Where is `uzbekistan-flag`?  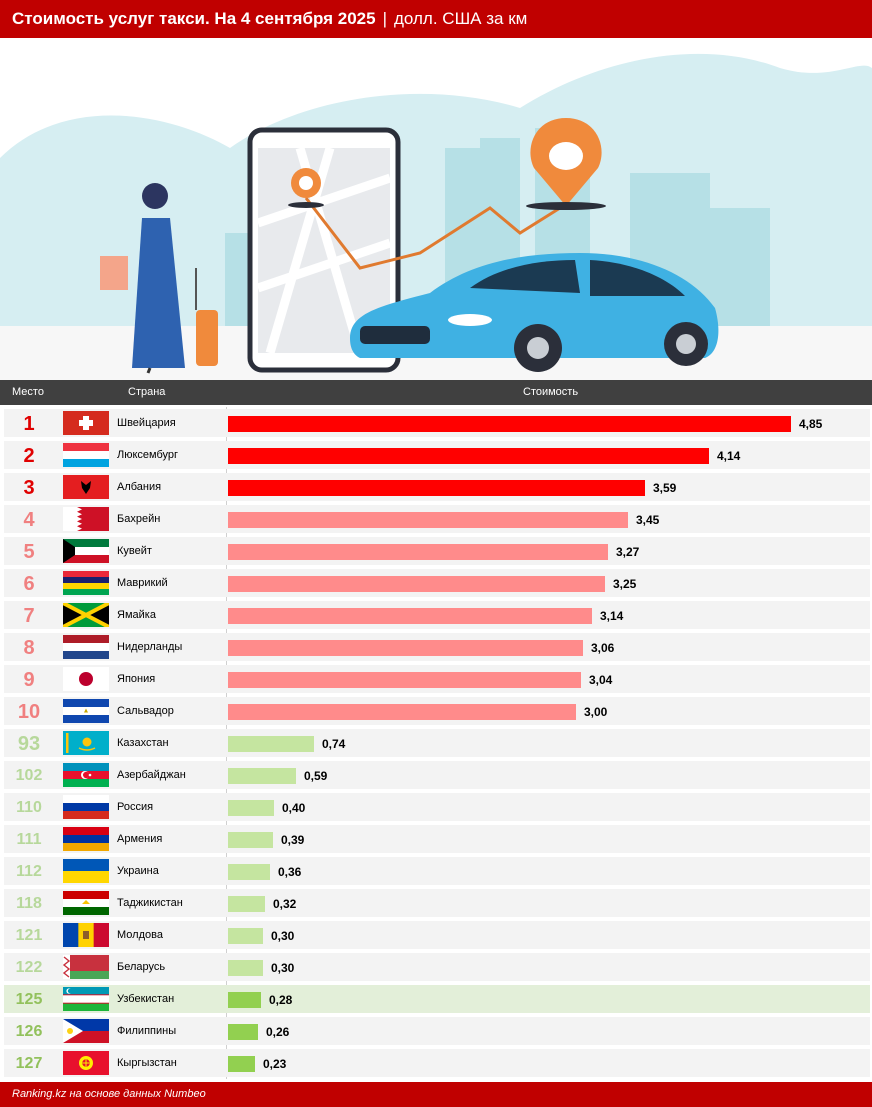
uzbekistan-flag is located at coordinates (86, 999).